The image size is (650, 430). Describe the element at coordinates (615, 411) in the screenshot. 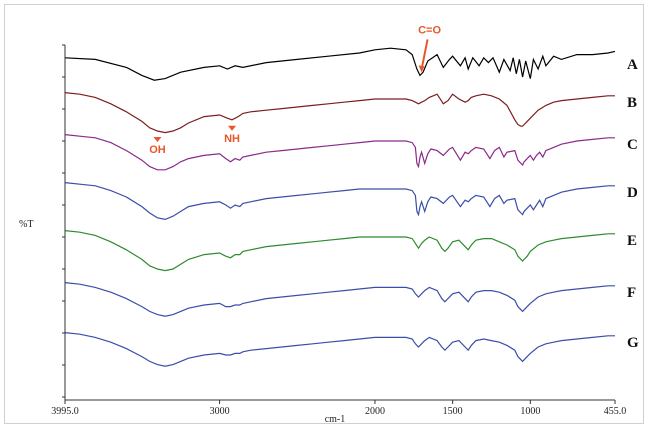

I see `x-tick-label: 455.0` at that location.